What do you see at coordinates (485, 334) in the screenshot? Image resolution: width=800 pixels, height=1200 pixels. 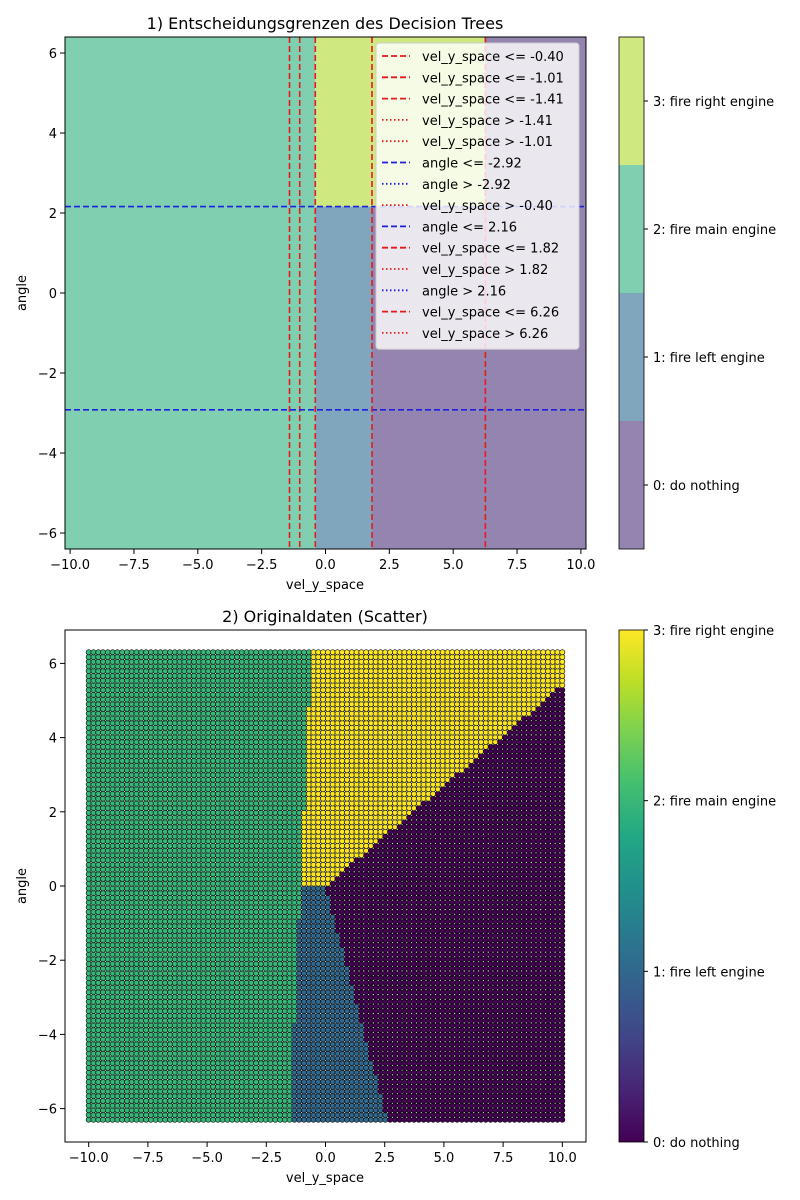 I see `legend-entry: vel_y_space > 6.26` at bounding box center [485, 334].